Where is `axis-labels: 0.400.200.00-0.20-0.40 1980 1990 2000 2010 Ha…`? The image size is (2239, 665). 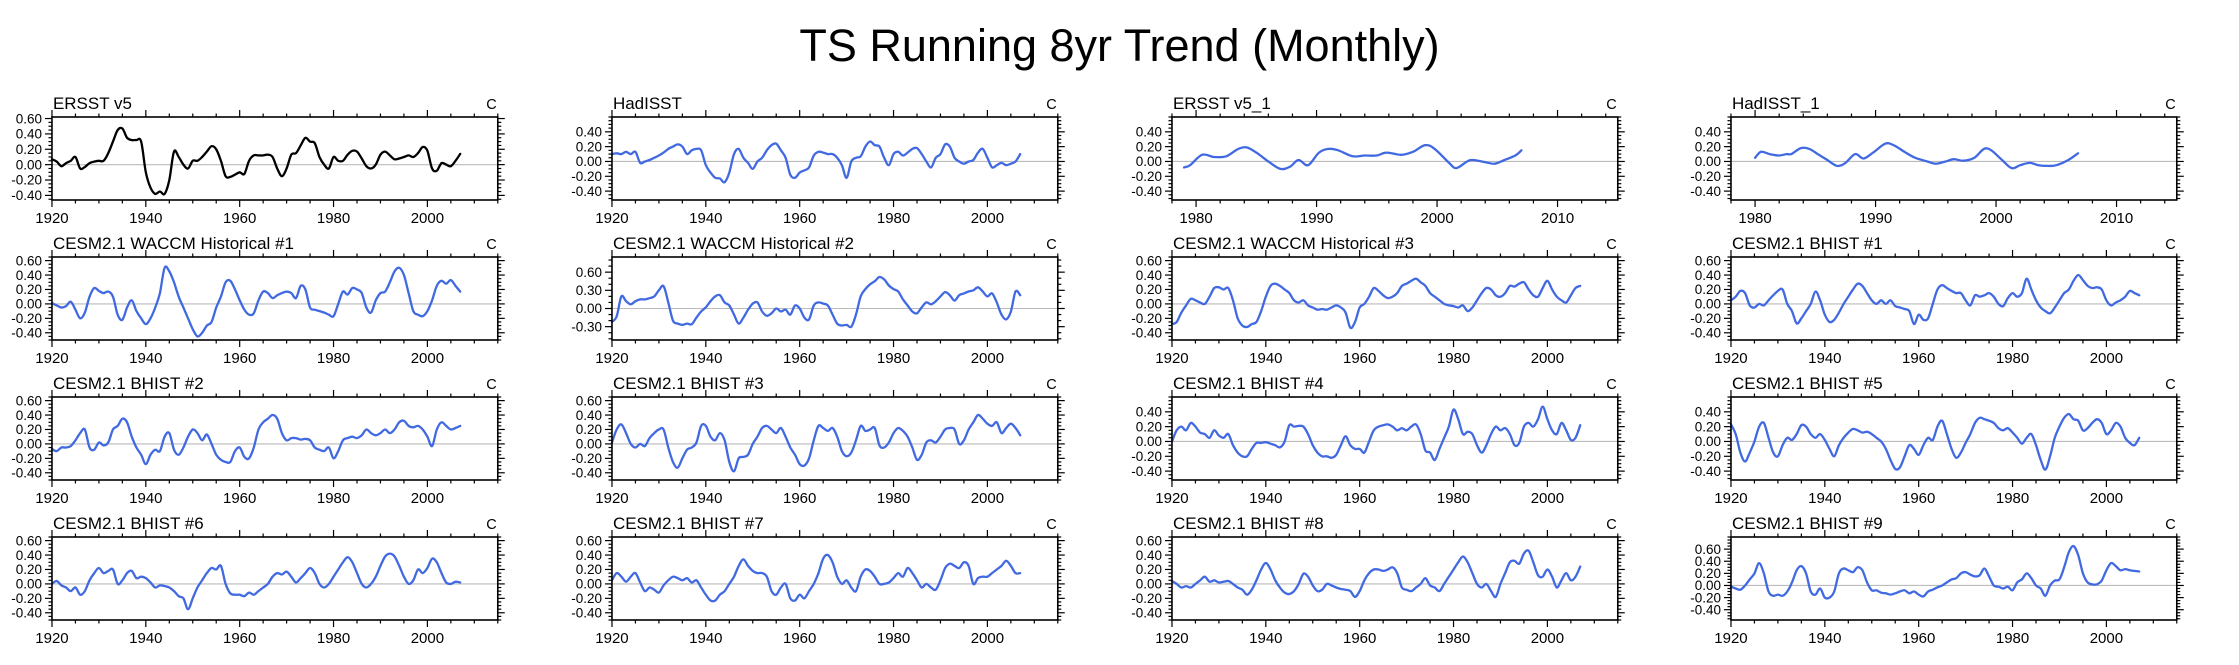 axis-labels: 0.400.200.00-0.20-0.40 1980 1990 2000 2010 Ha… is located at coordinates (1933, 160).